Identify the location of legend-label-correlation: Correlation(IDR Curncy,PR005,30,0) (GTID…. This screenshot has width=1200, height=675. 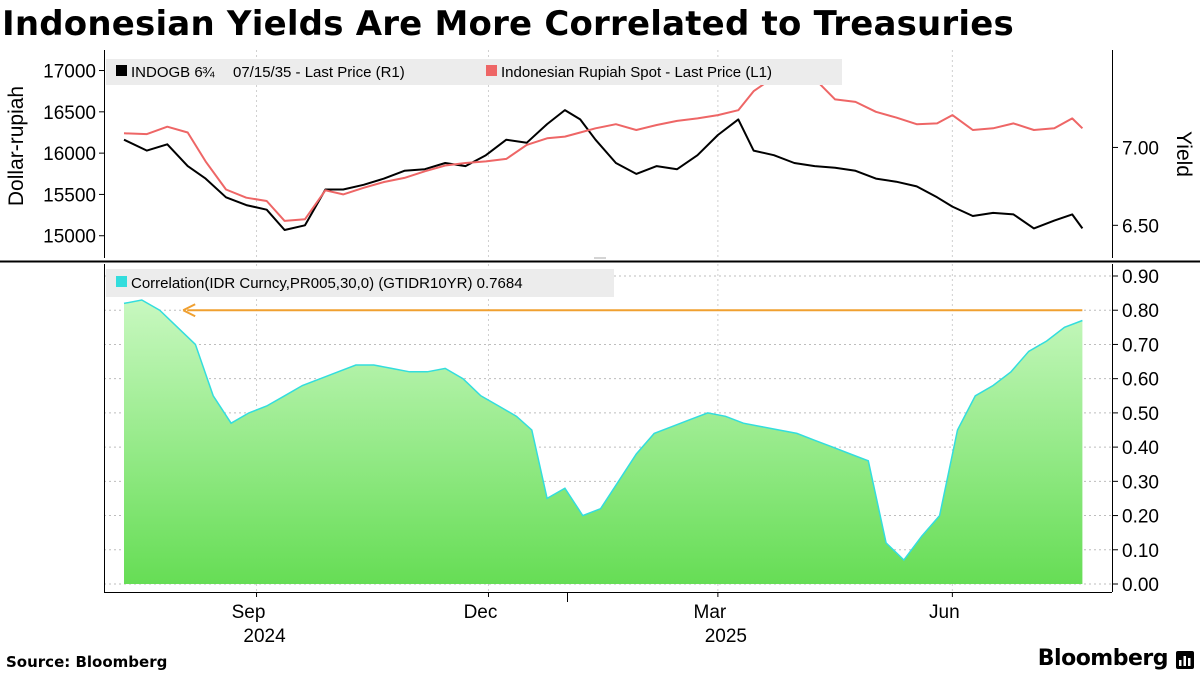
(327, 283).